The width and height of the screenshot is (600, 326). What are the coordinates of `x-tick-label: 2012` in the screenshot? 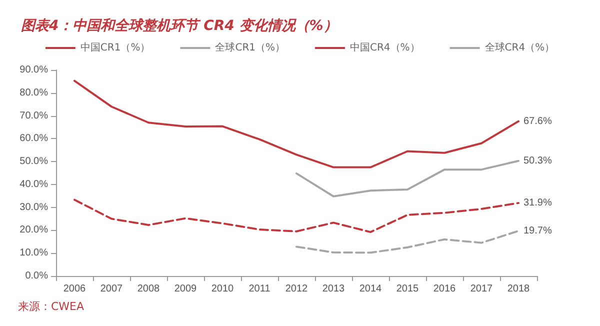 It's located at (296, 289).